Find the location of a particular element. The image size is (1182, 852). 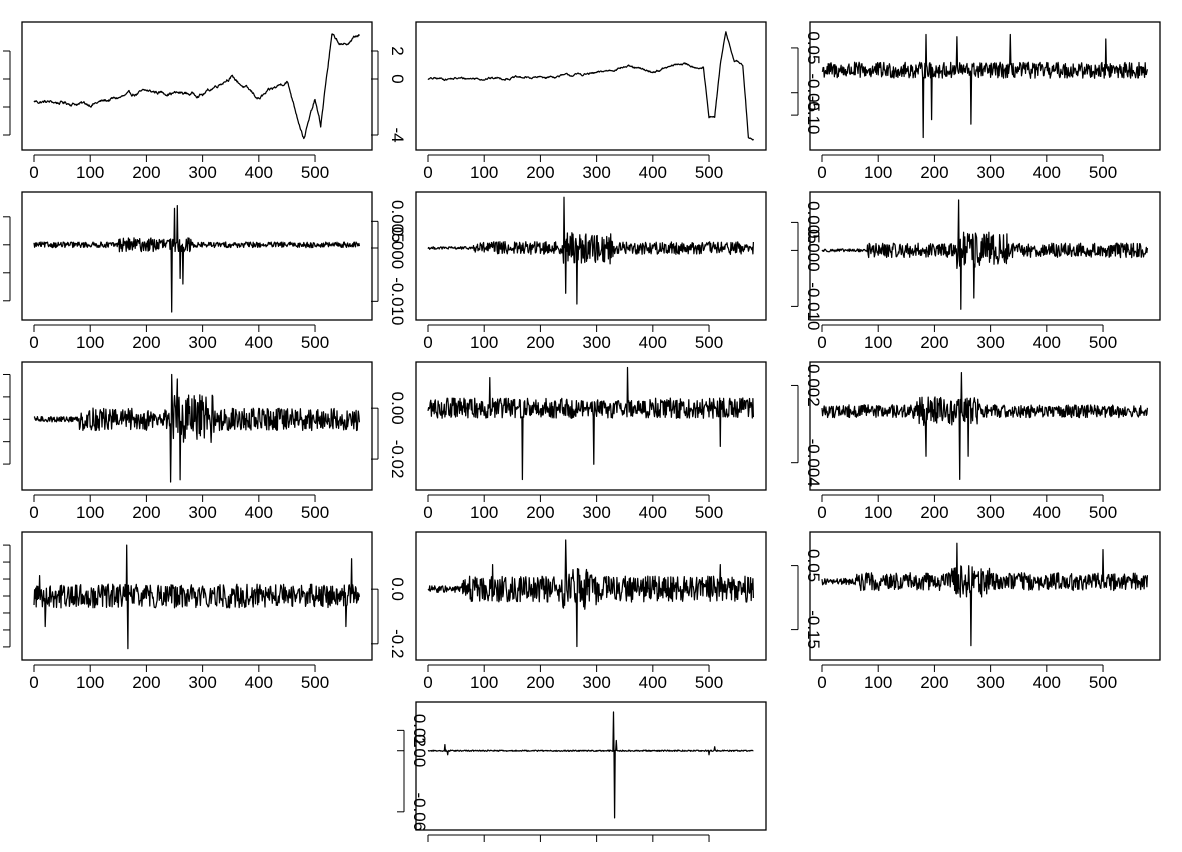

y-tick-label: -0.02 is located at coordinates (397, 459).